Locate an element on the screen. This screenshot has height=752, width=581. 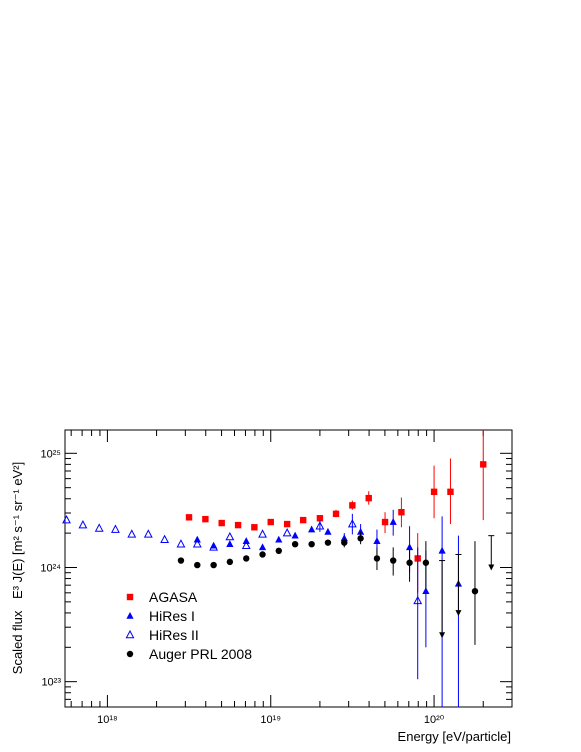
series-hires-i is located at coordinates (328, 608).